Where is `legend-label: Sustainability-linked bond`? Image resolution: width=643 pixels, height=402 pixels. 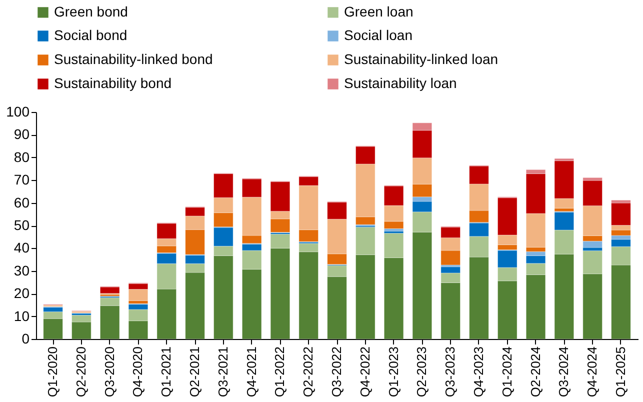
legend-label: Sustainability-linked bond is located at coordinates (133, 59).